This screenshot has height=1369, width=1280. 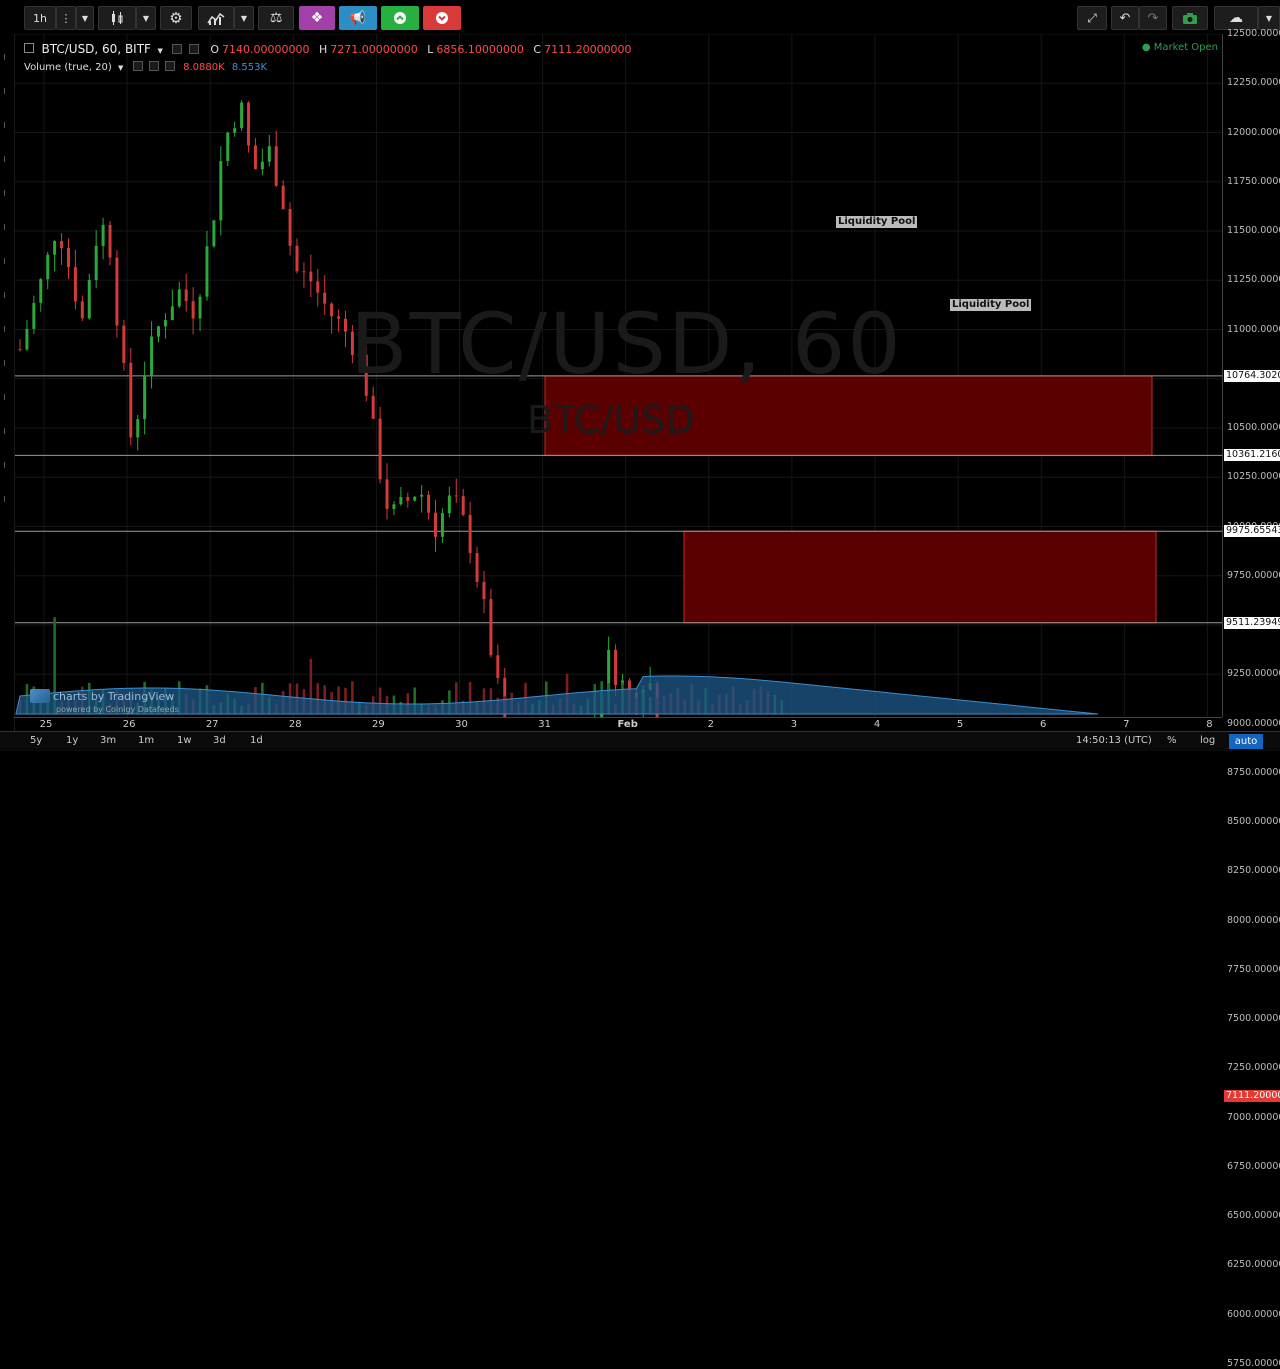 What do you see at coordinates (1179, 47) in the screenshot?
I see `market-status: ● Market Open` at bounding box center [1179, 47].